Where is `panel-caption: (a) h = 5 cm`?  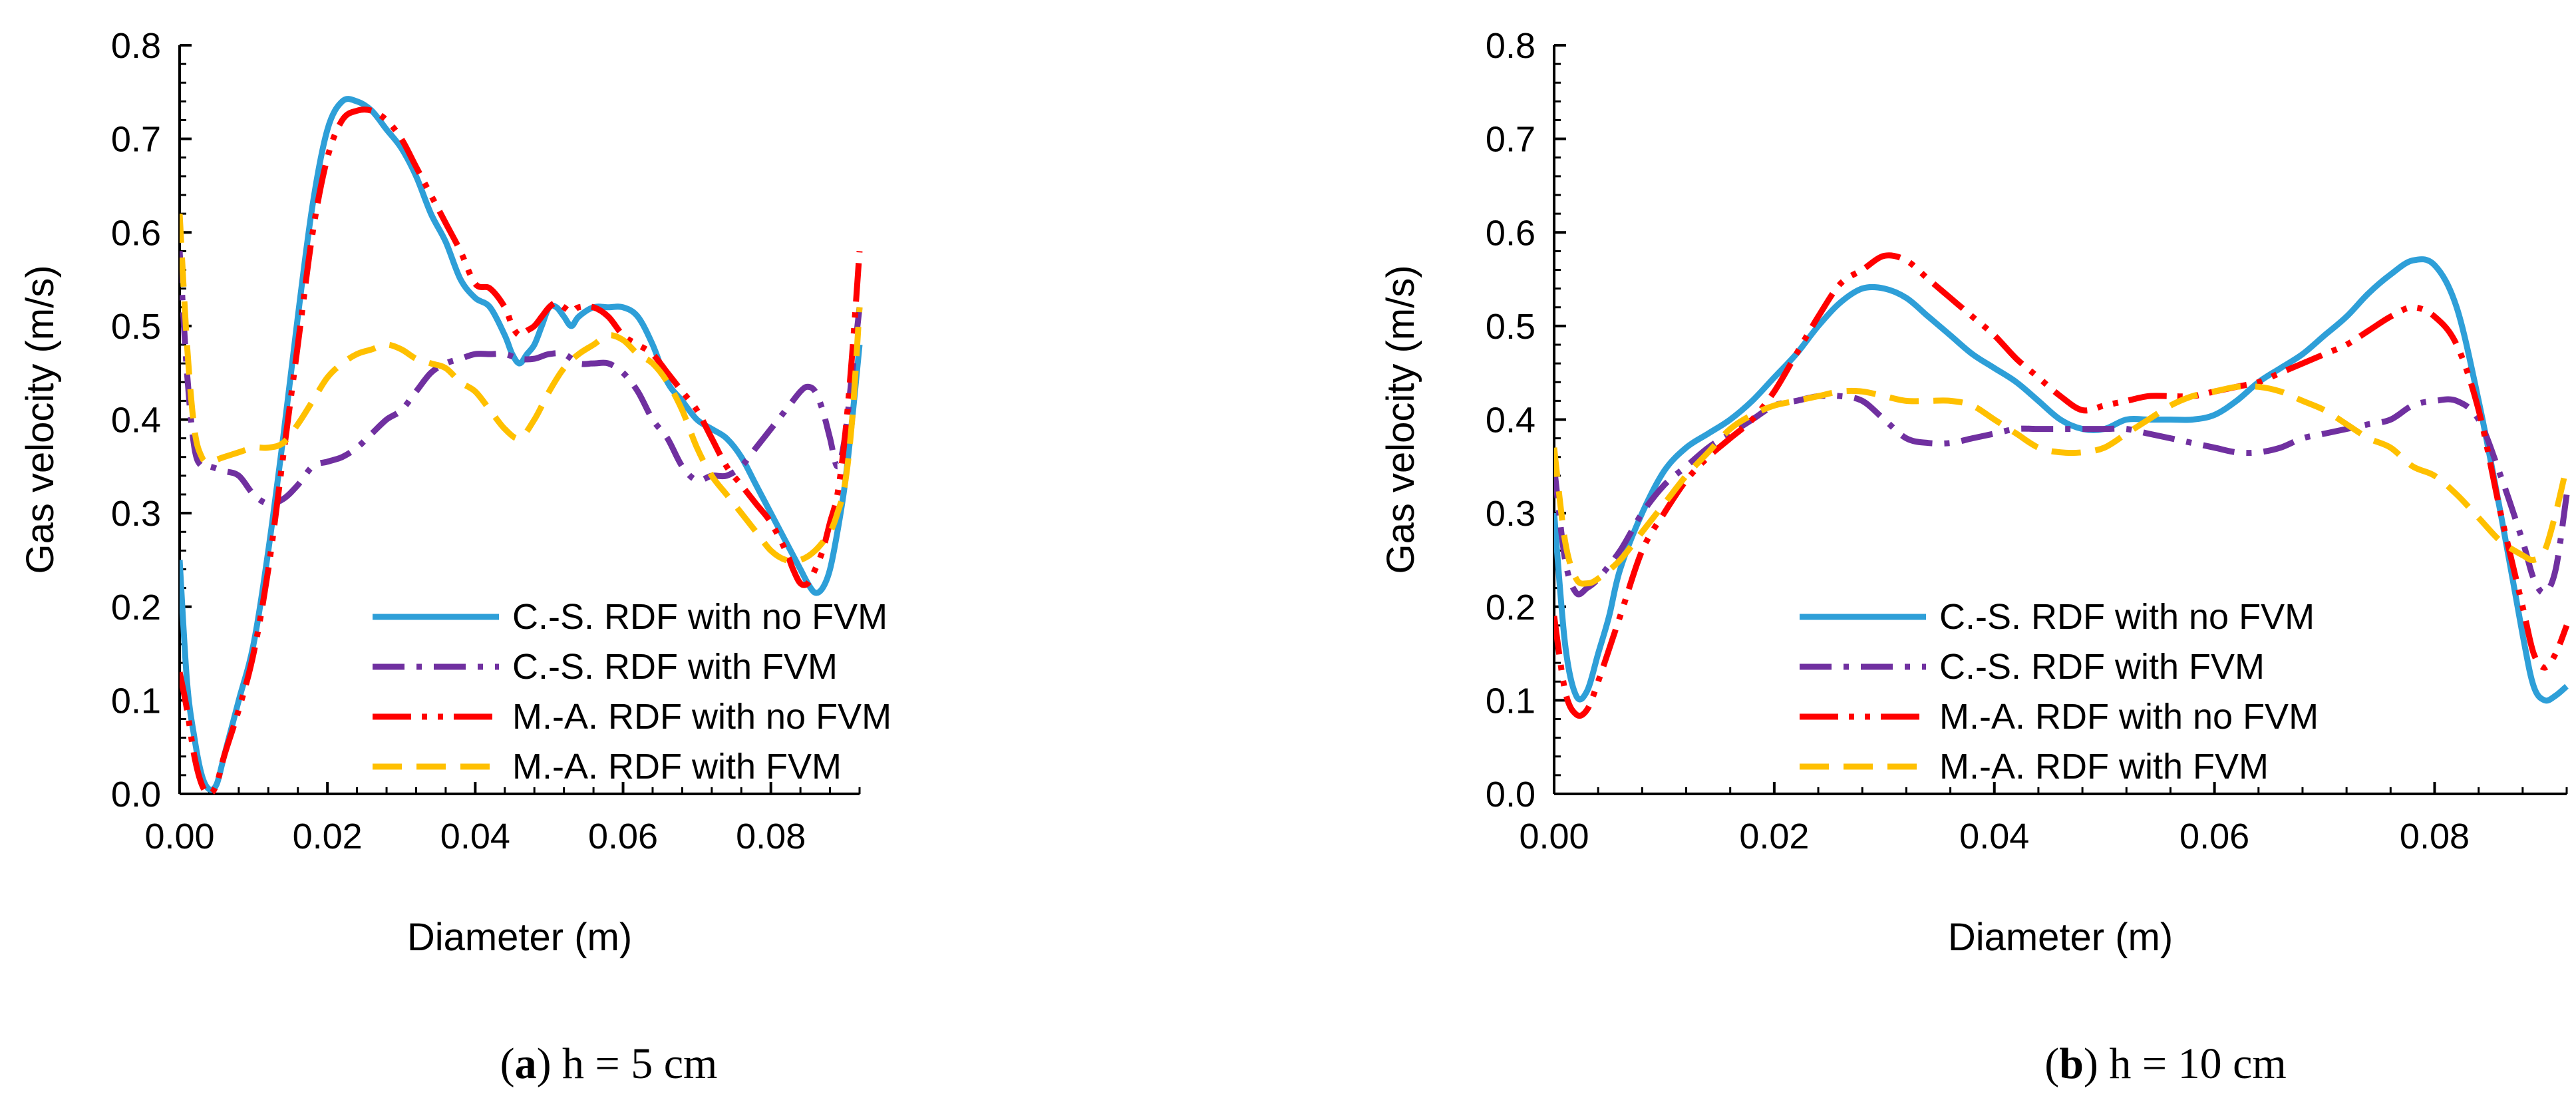
panel-caption: (a) h = 5 cm is located at coordinates (609, 1063).